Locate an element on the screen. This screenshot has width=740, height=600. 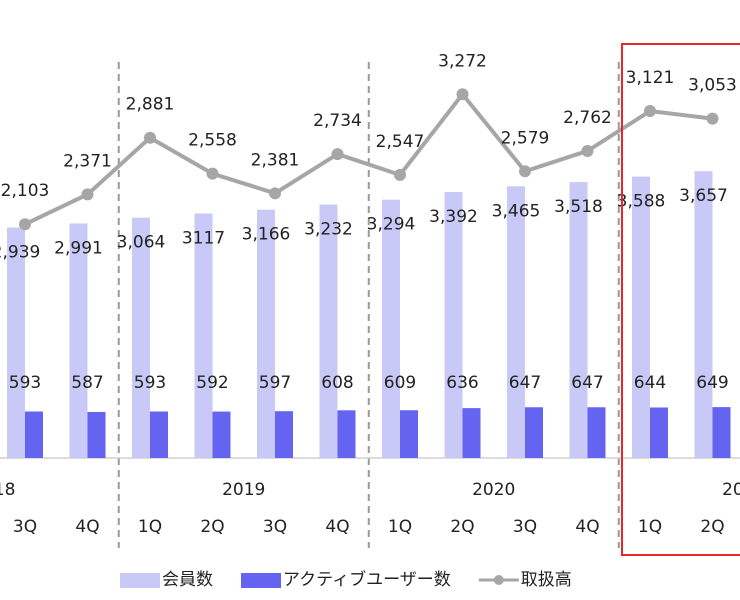
data-label: 3,053 is located at coordinates (712, 86).